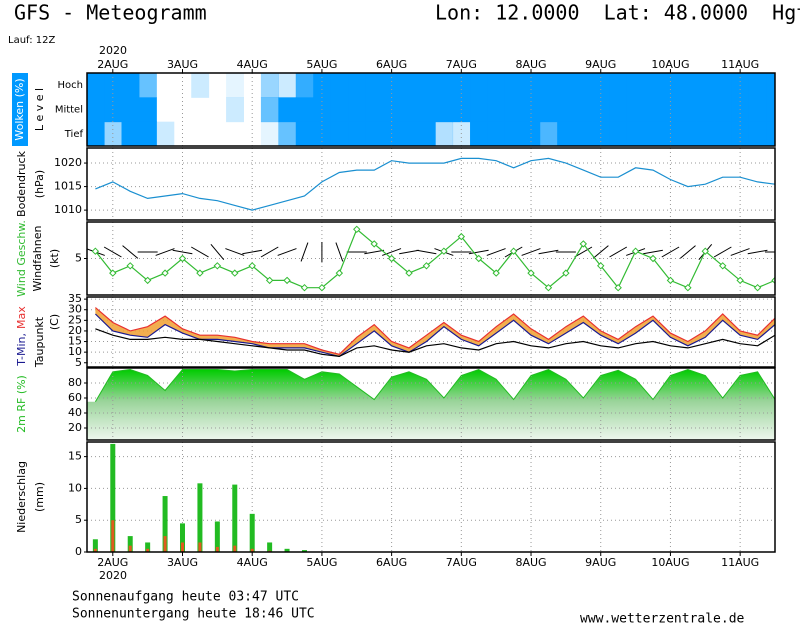 This screenshot has width=800, height=625. I want to click on x-tick-label: 10AUG, so click(670, 562).